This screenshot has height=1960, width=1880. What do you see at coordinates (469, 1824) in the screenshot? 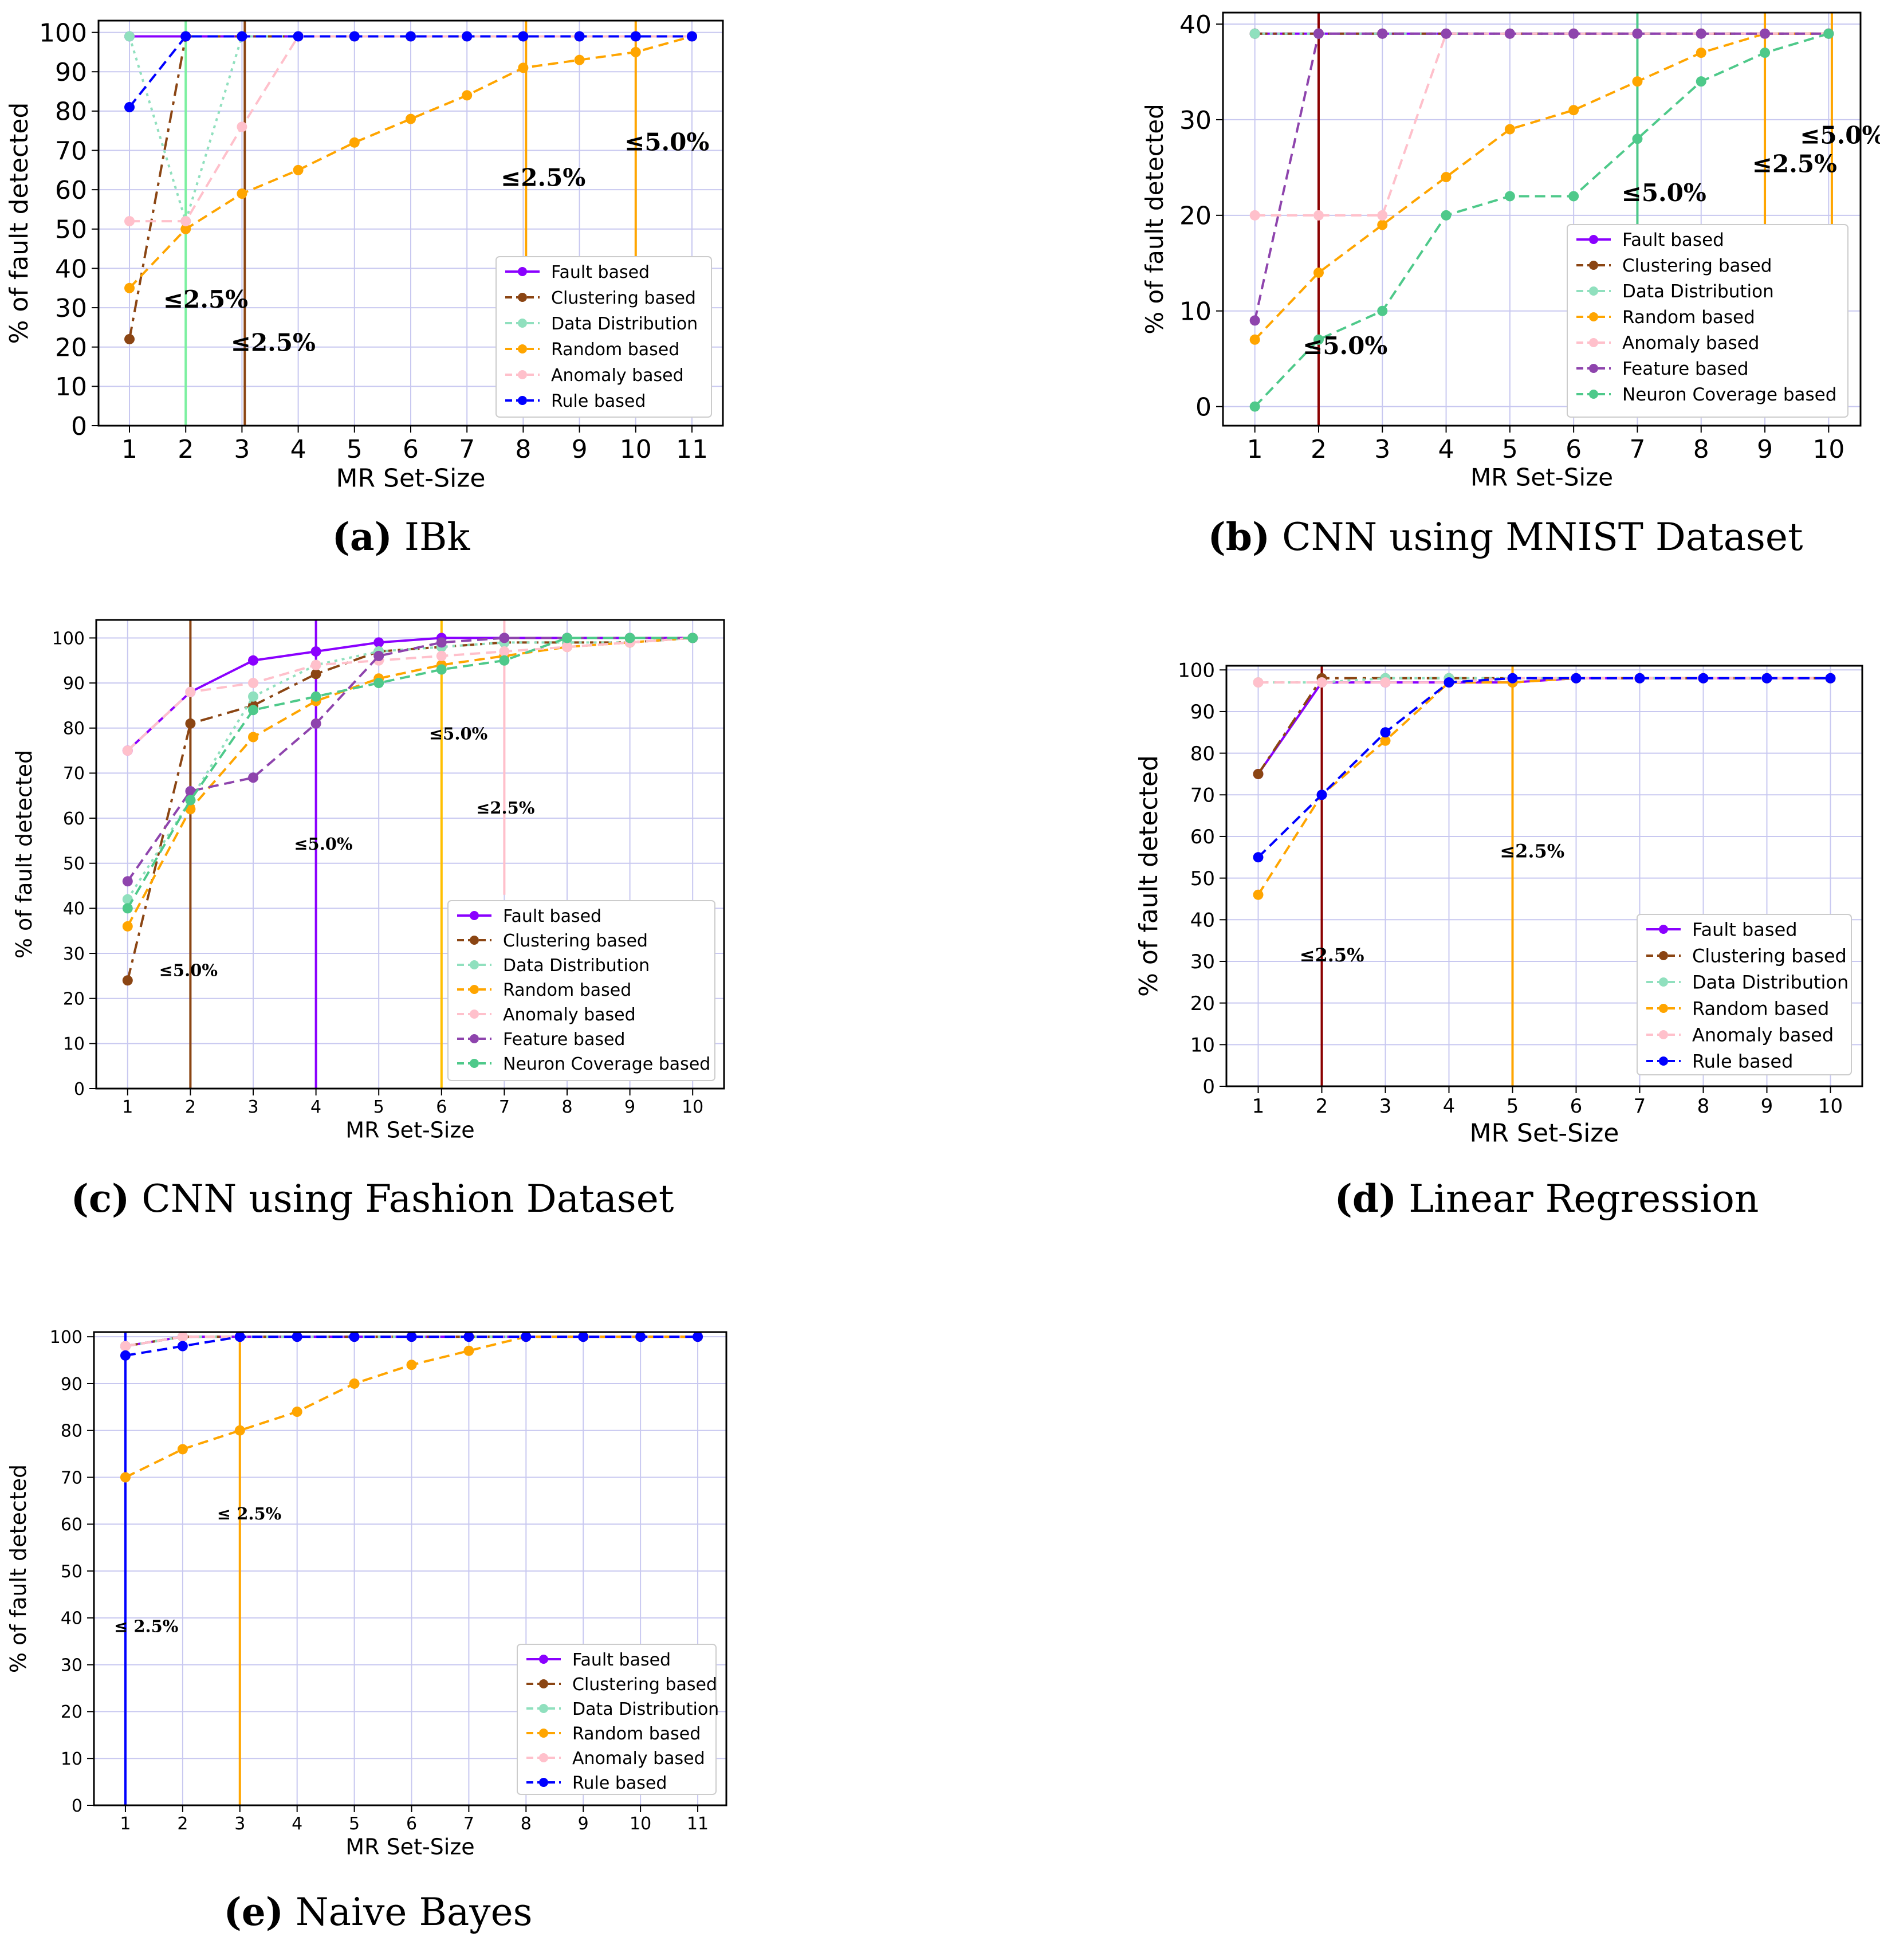
I see `x-tick-label: 7` at bounding box center [469, 1824].